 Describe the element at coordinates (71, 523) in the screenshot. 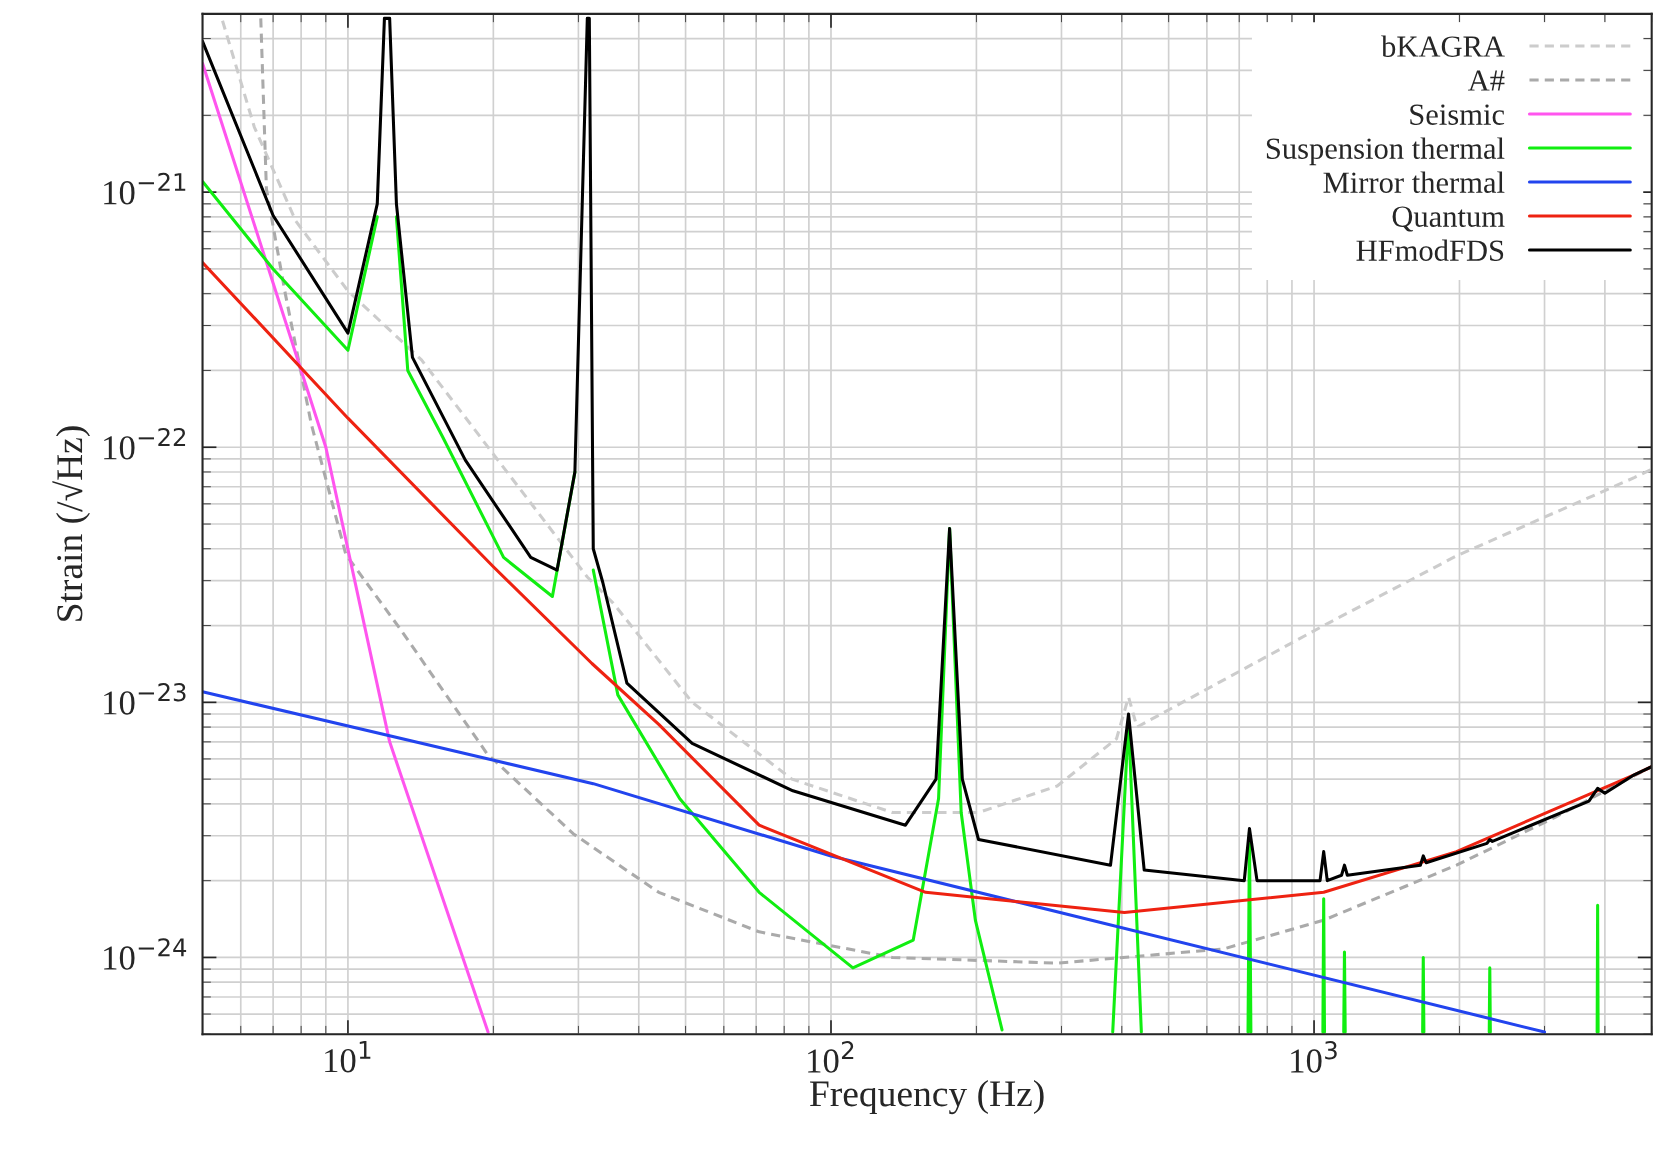

I see `y-axis-title: Strain (/√Hz)` at that location.